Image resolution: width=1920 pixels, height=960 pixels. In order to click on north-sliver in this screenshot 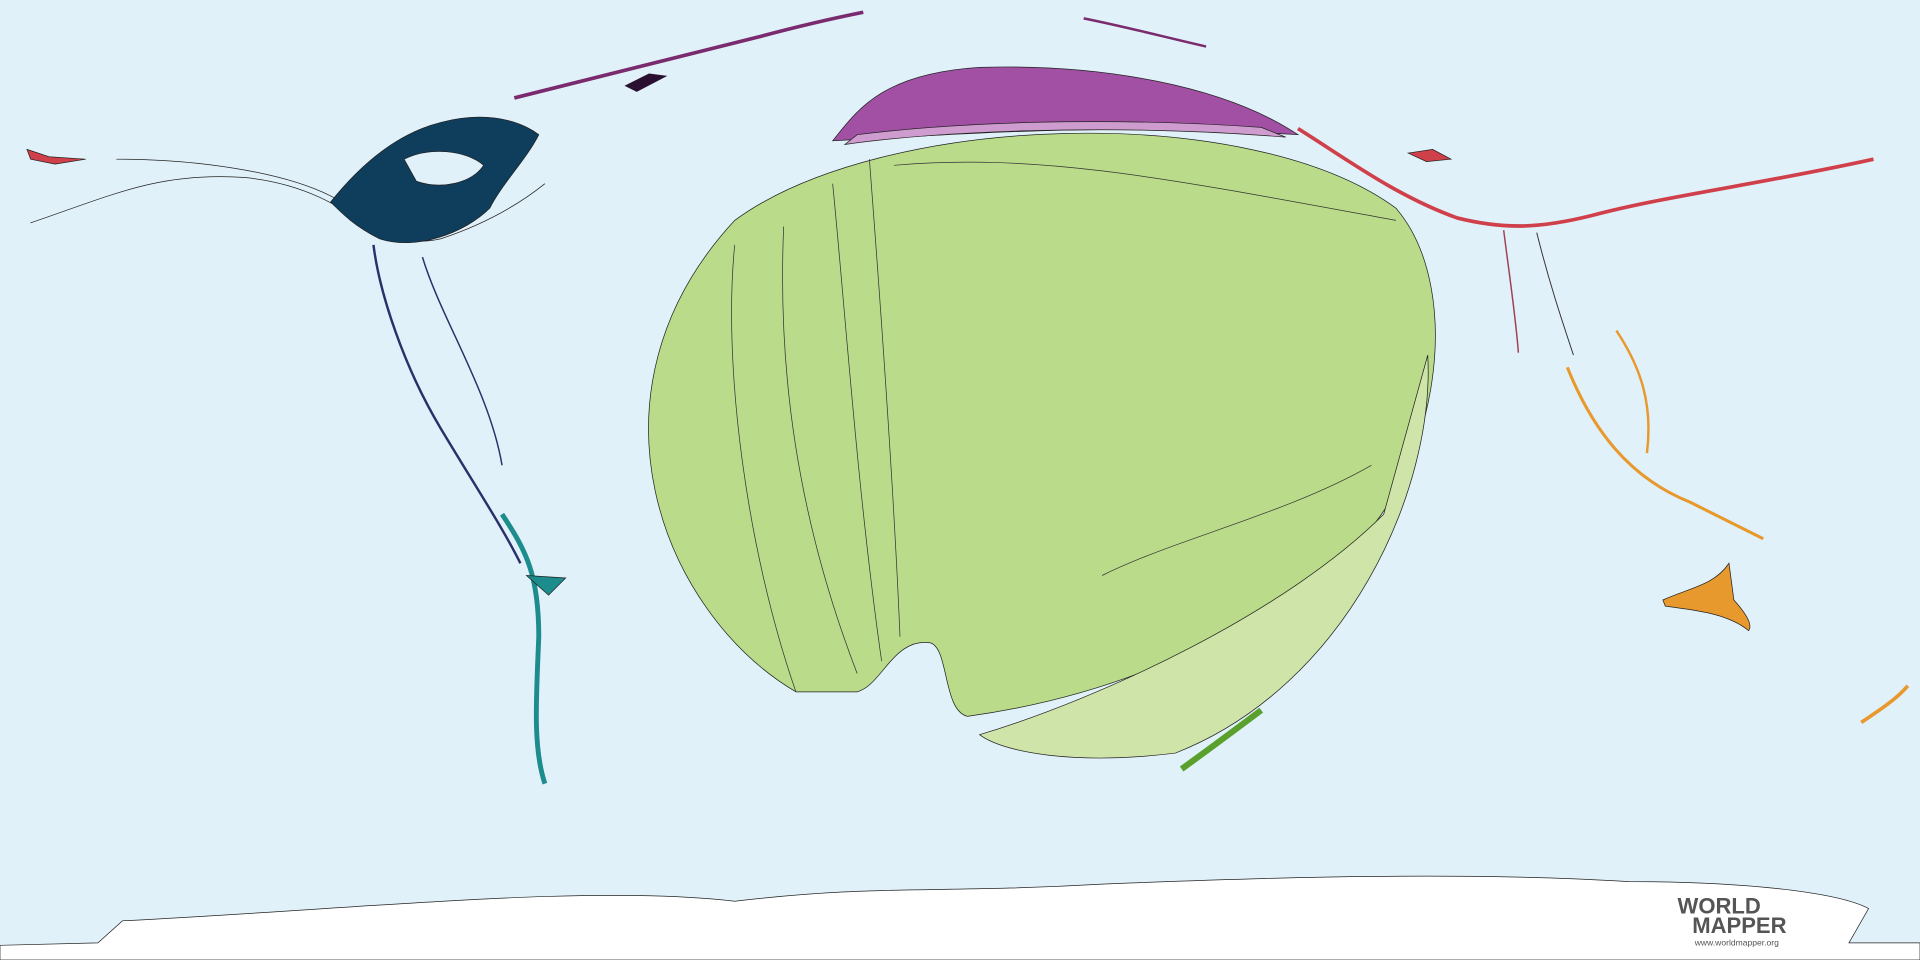, I will do `click(1145, 32)`.